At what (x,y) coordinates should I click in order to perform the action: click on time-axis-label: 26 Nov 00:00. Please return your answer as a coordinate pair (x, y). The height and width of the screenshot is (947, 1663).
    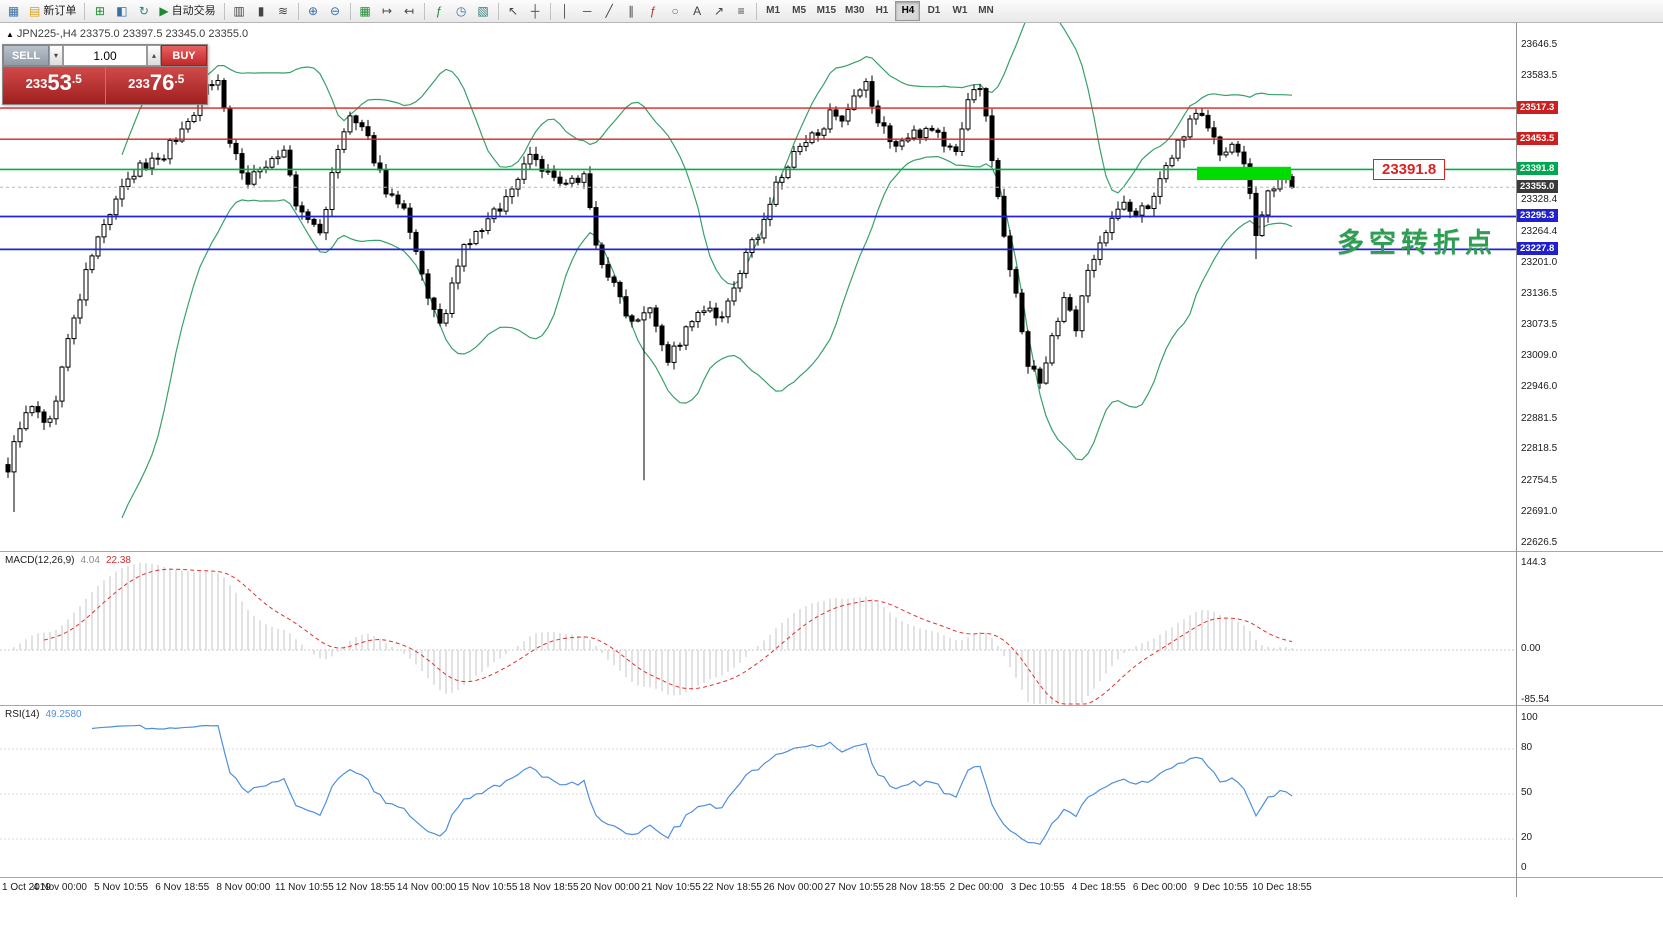
    Looking at the image, I should click on (793, 887).